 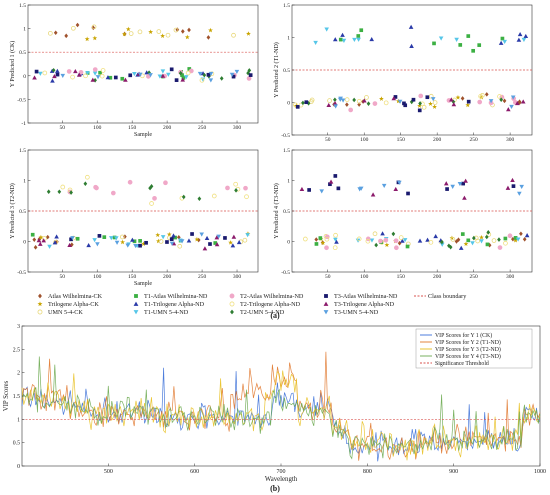 I want to click on x-tick-label: 50, so click(x=328, y=140).